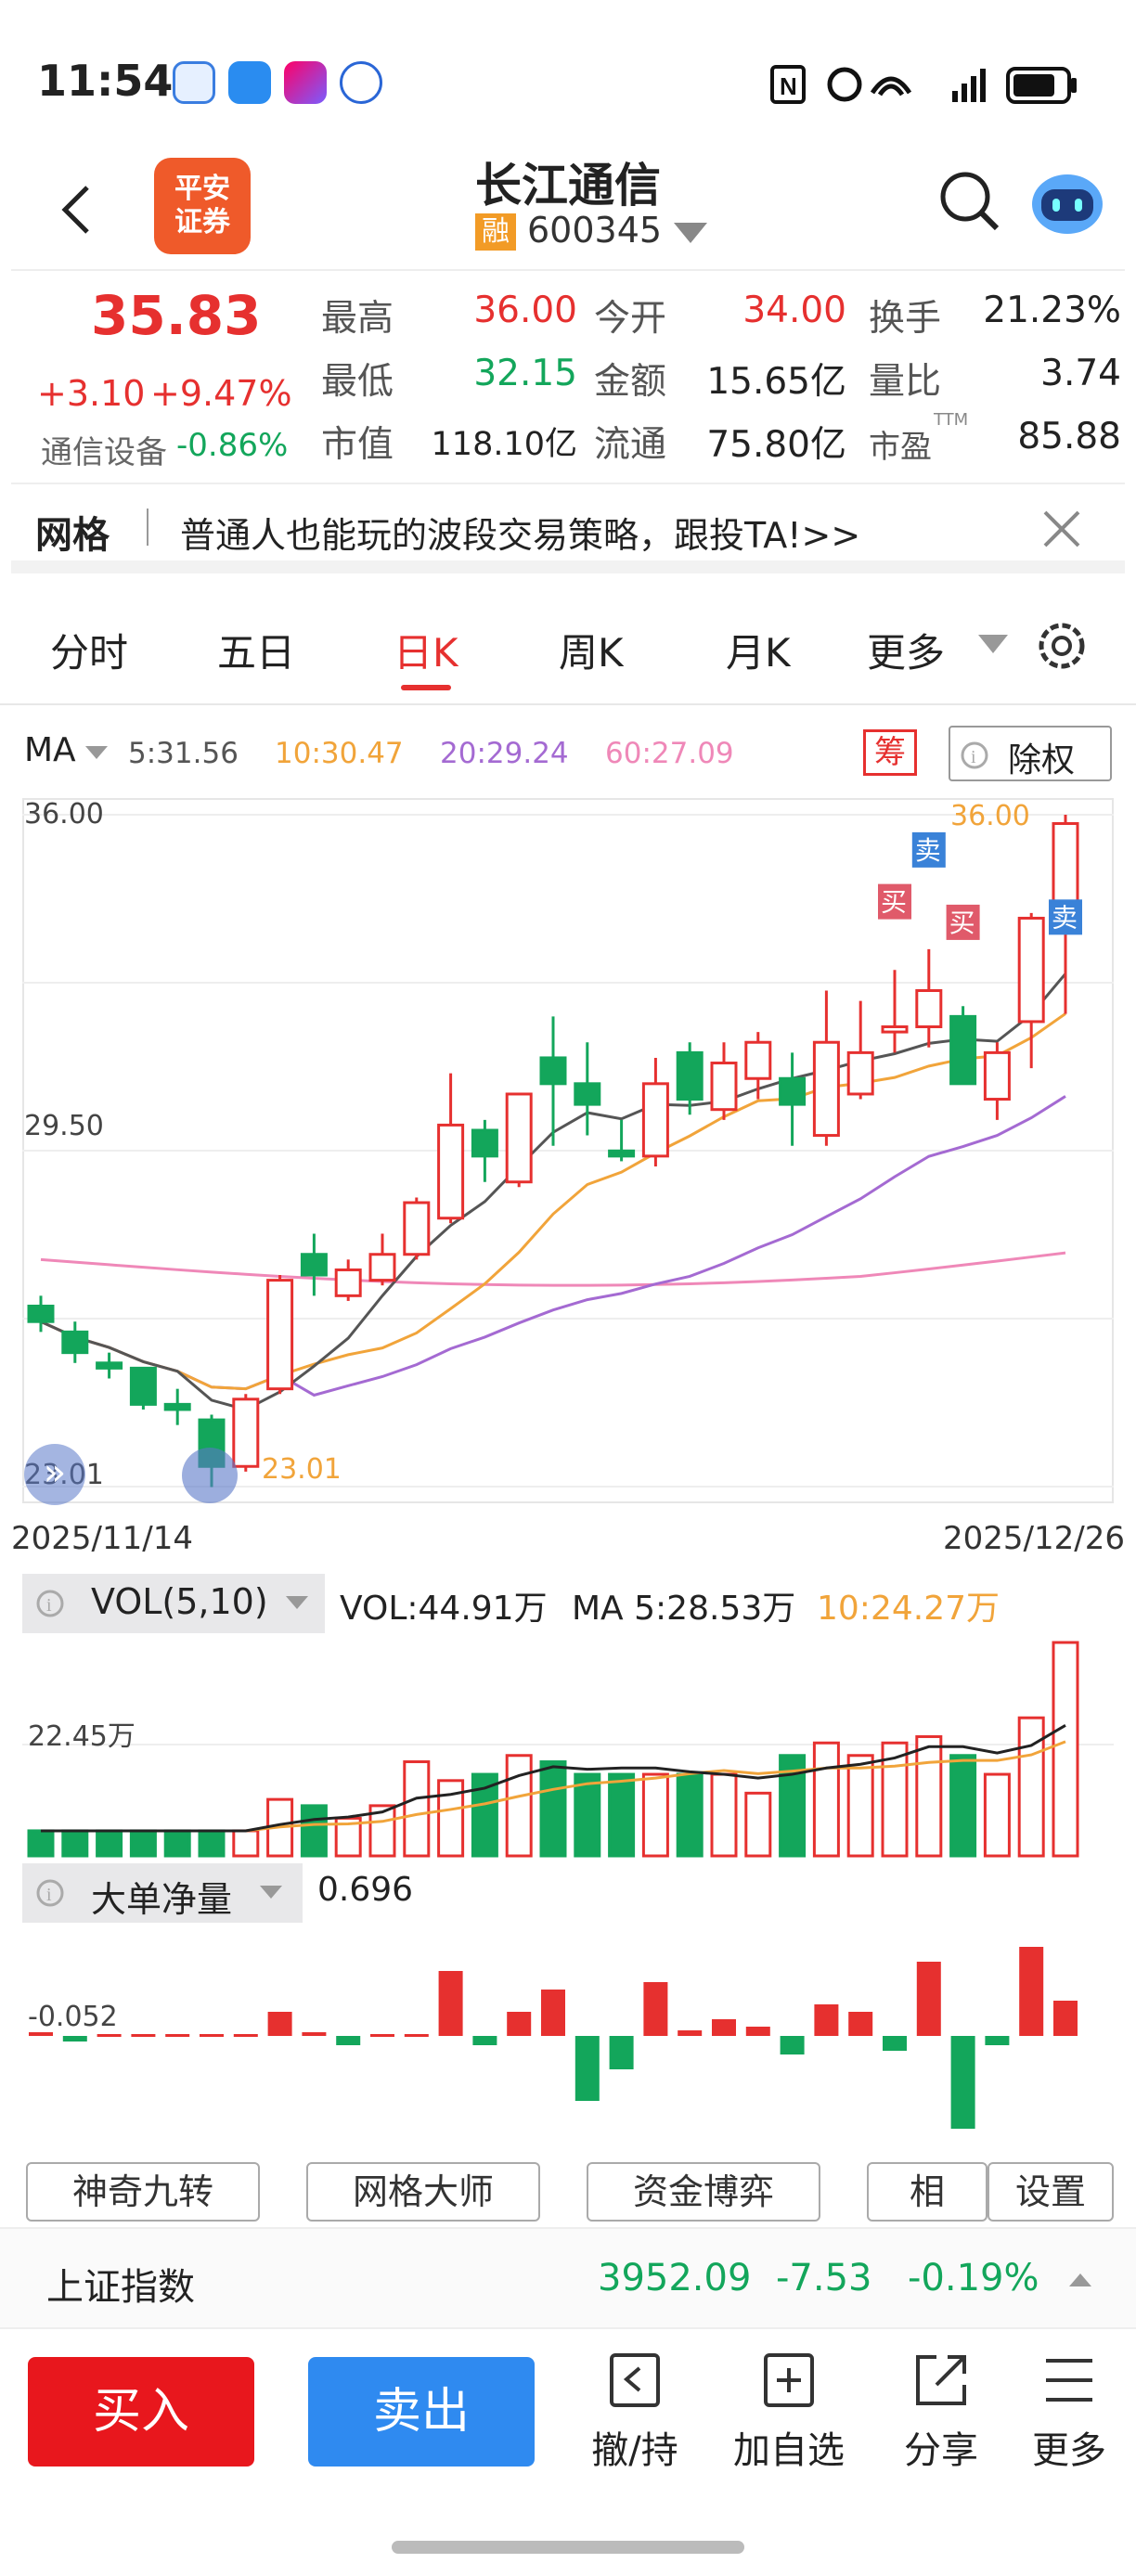  Describe the element at coordinates (162, 1893) in the screenshot. I see `bigorder-indicator-selector: i 大单净量` at that location.